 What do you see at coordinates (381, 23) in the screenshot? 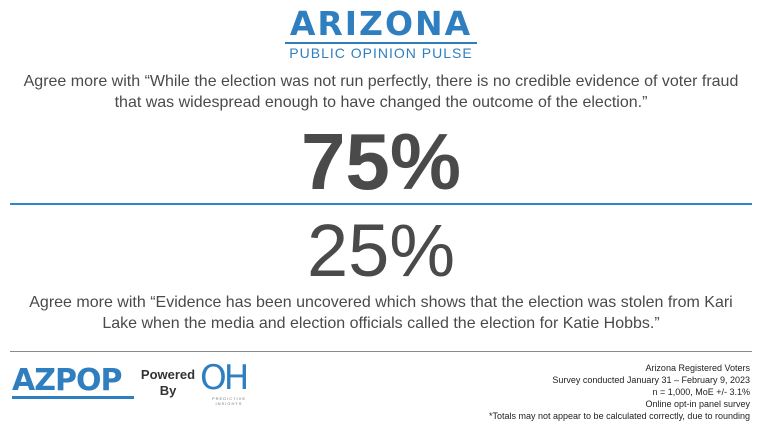
I see `logo-title: ARIZONA` at bounding box center [381, 23].